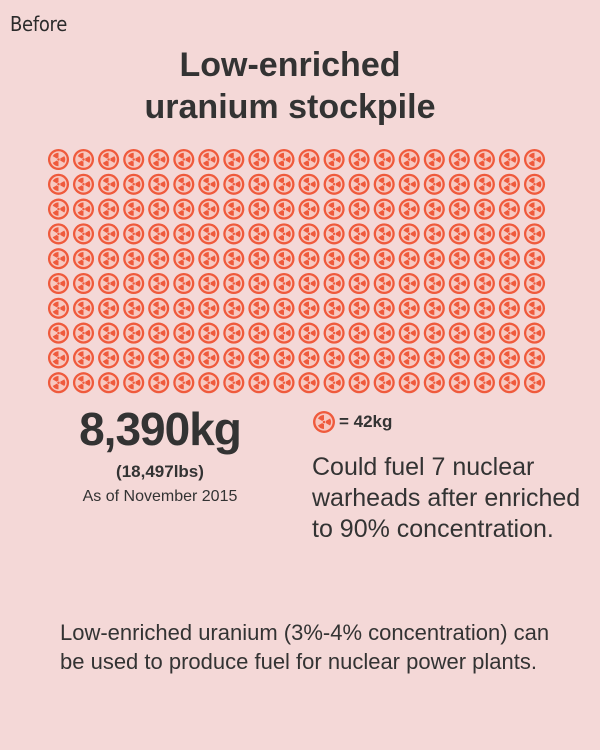 This screenshot has width=600, height=750. What do you see at coordinates (352, 422) in the screenshot?
I see `legend: = 42kg` at bounding box center [352, 422].